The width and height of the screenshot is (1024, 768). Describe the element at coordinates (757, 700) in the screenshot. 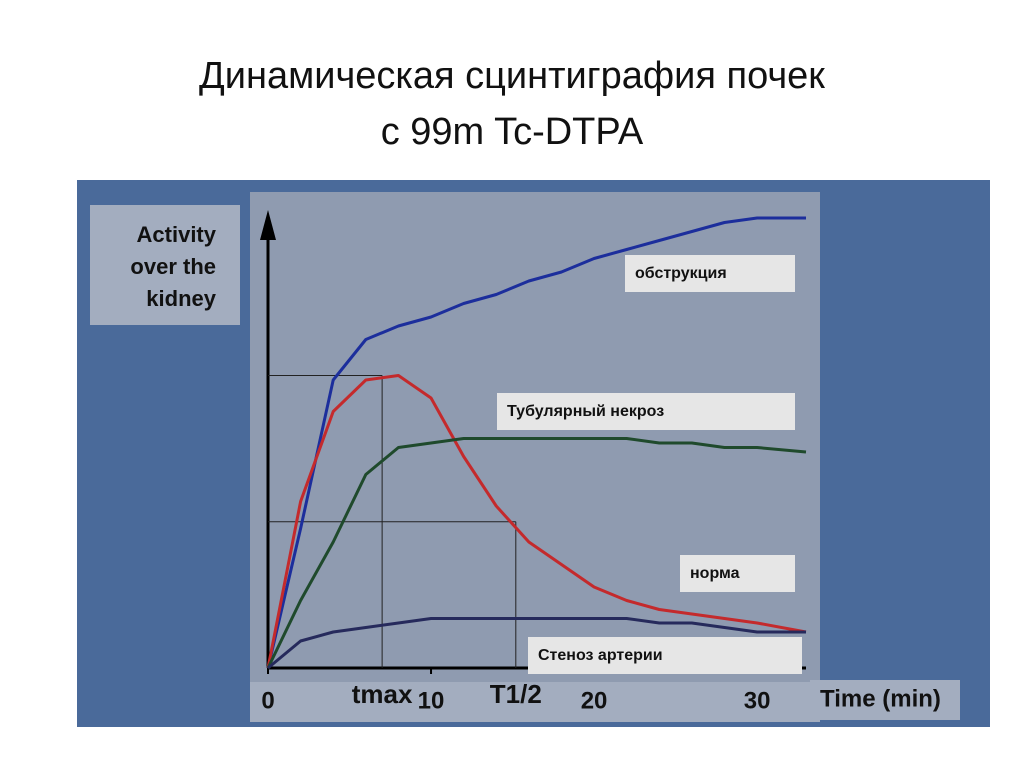

I see `x-tick-label: 30` at that location.